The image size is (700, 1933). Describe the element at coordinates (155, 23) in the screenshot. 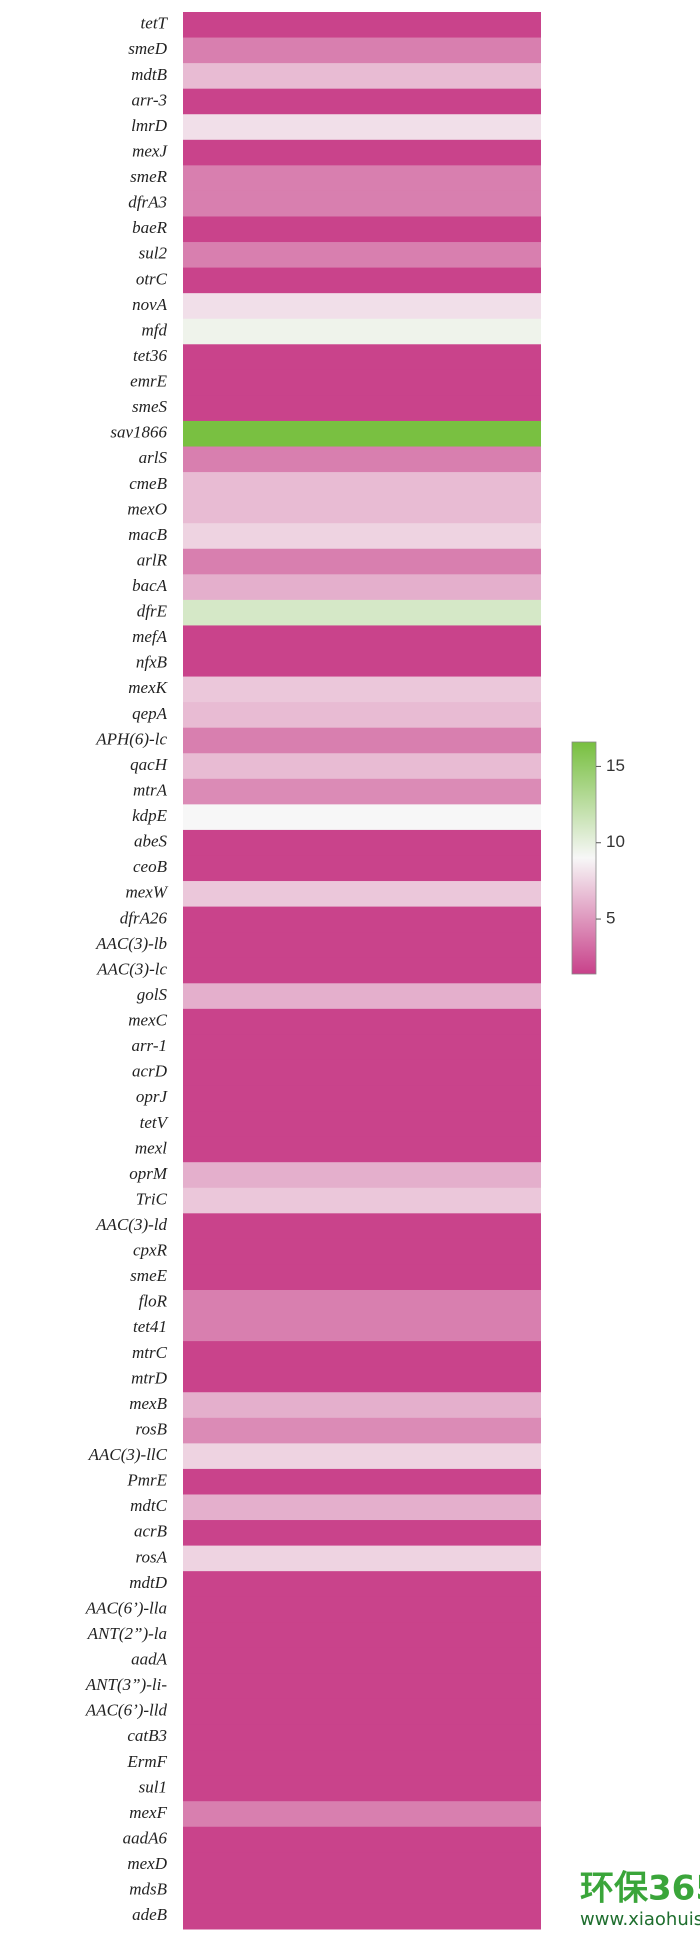

I see `row-label: tetT` at that location.